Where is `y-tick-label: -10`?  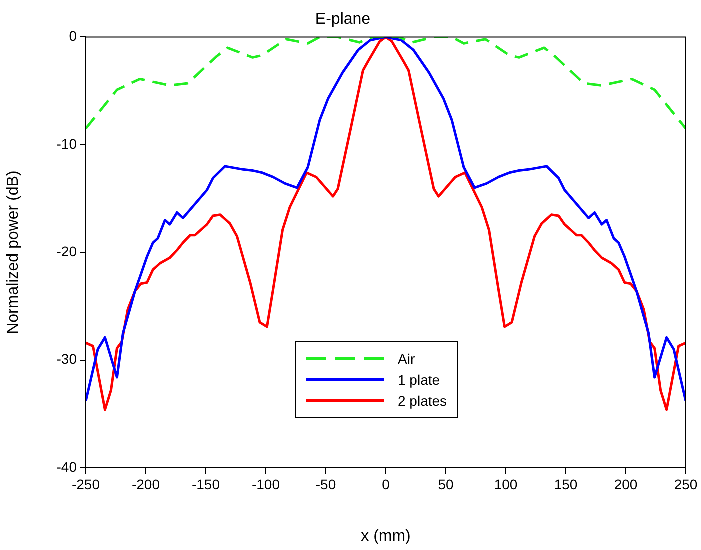 y-tick-label: -10 is located at coordinates (67, 144).